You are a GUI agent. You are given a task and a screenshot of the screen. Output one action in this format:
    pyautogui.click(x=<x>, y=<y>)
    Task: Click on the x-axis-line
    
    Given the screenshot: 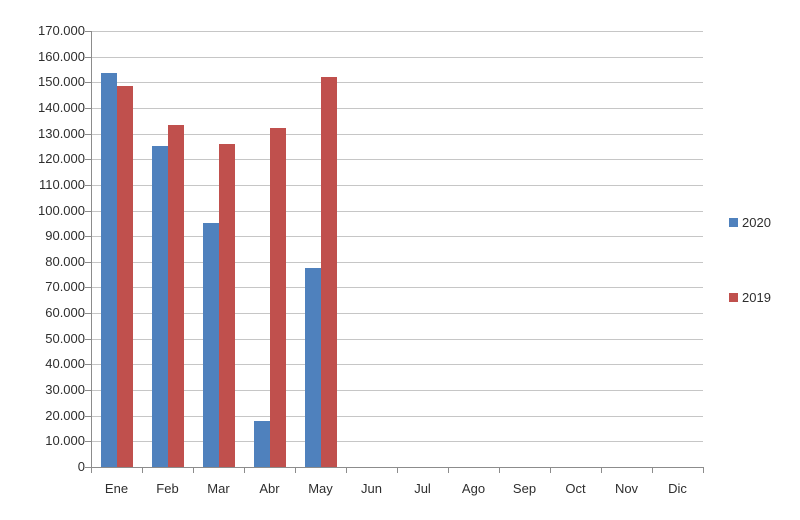 What is the action you would take?
    pyautogui.click(x=397, y=467)
    